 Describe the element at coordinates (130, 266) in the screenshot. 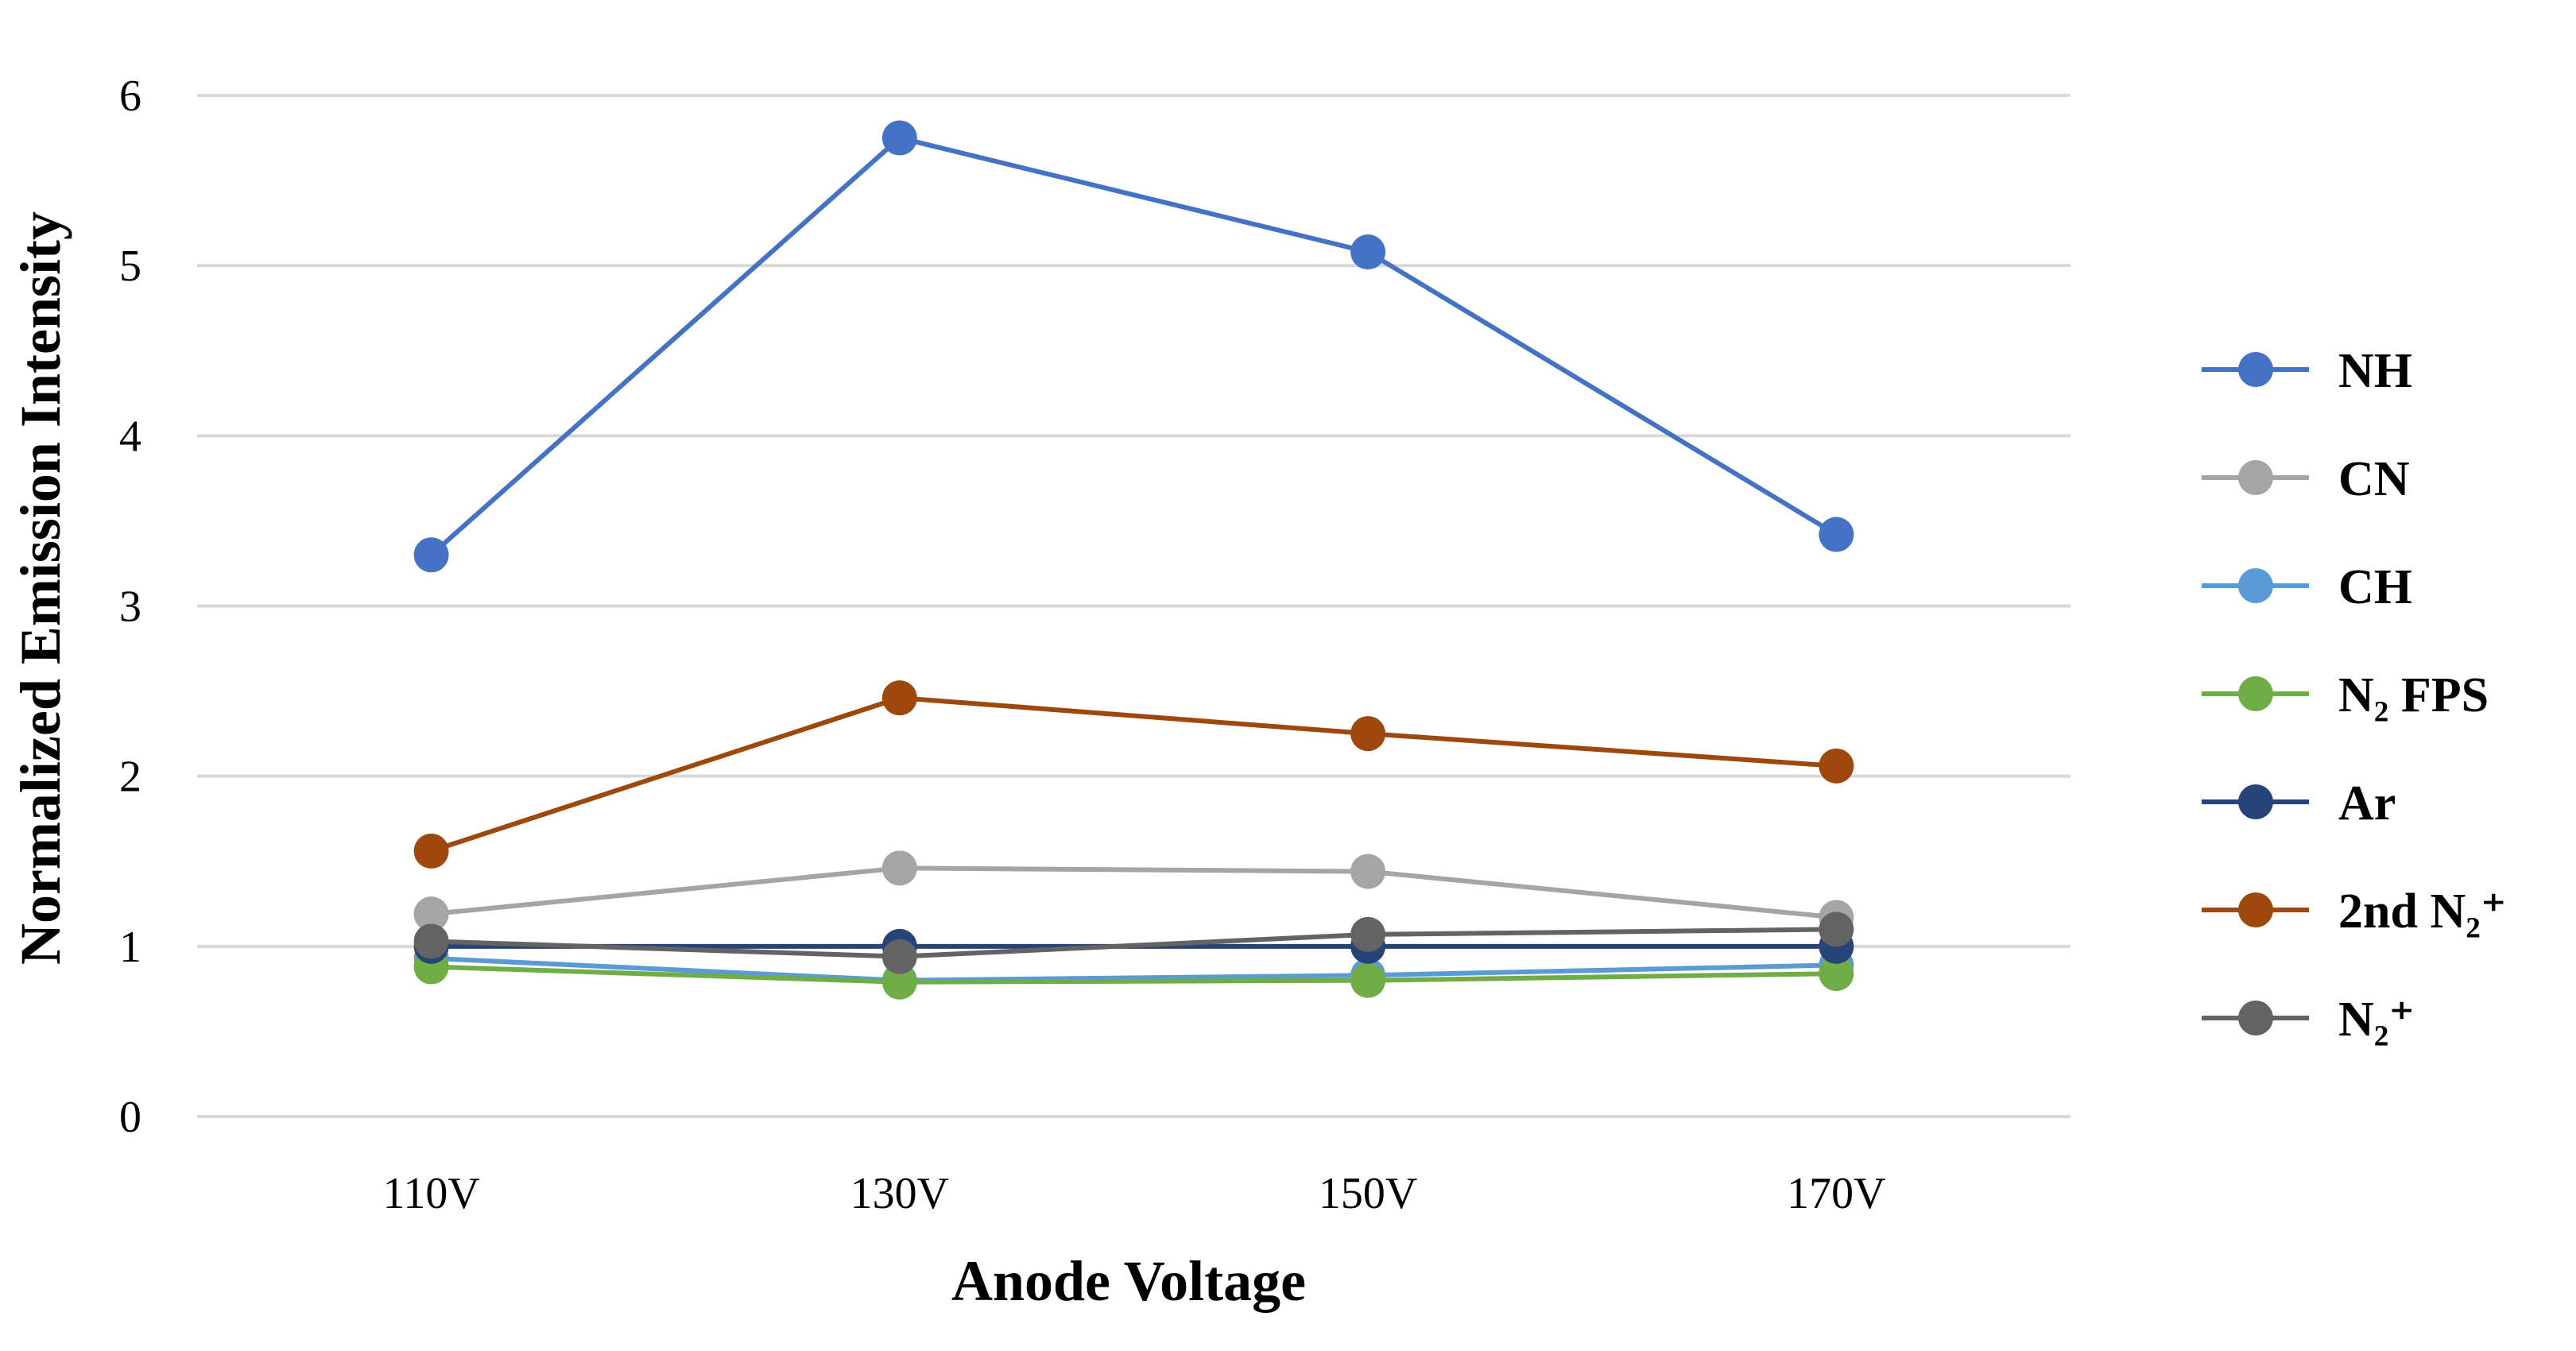

I see `y-tick-label: 5` at that location.